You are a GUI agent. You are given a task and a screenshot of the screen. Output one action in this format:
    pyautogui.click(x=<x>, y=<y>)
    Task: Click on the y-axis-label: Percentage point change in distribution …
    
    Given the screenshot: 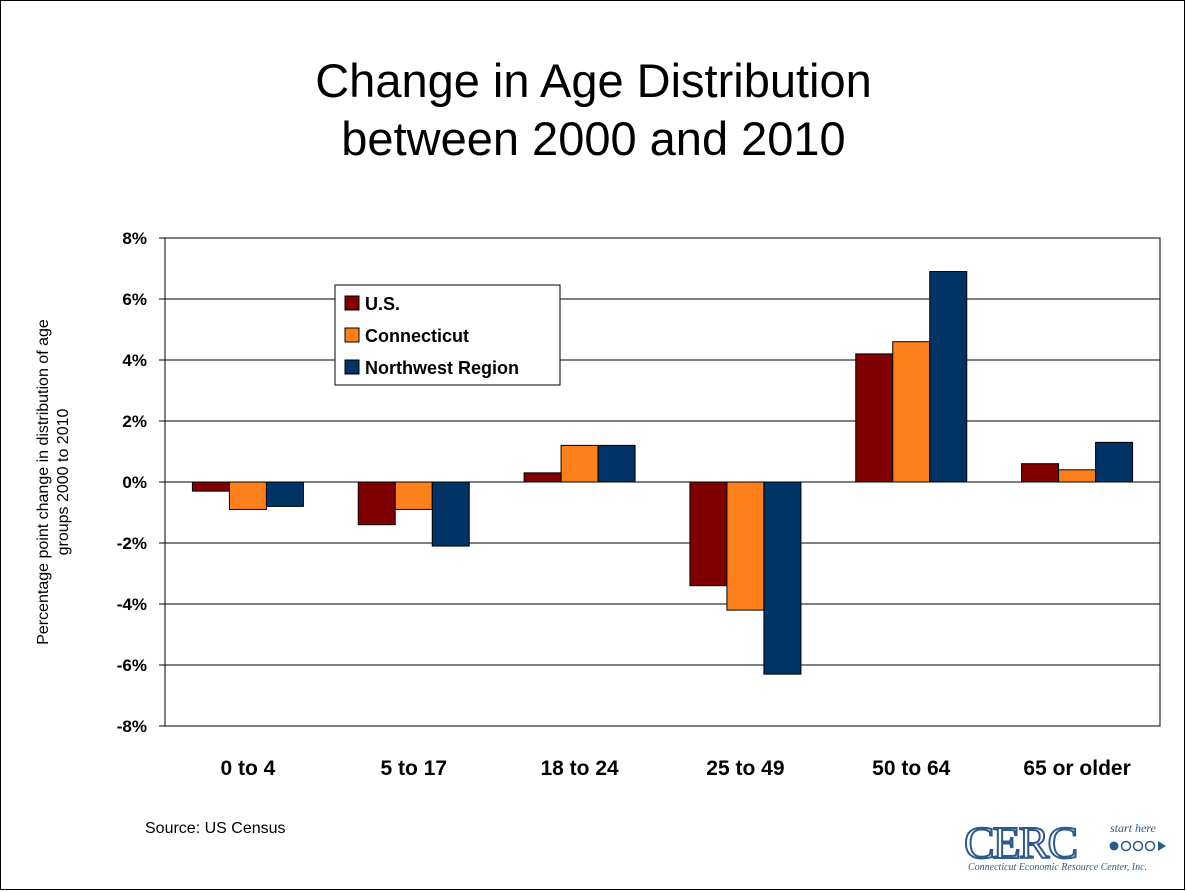 What is the action you would take?
    pyautogui.click(x=53, y=482)
    